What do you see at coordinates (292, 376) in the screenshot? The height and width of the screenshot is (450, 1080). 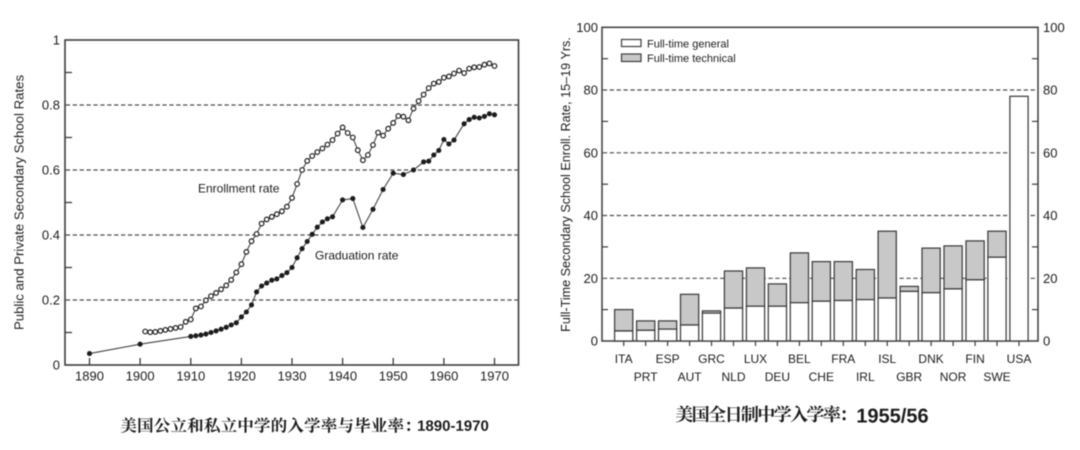 I see `svg-text: 1930` at bounding box center [292, 376].